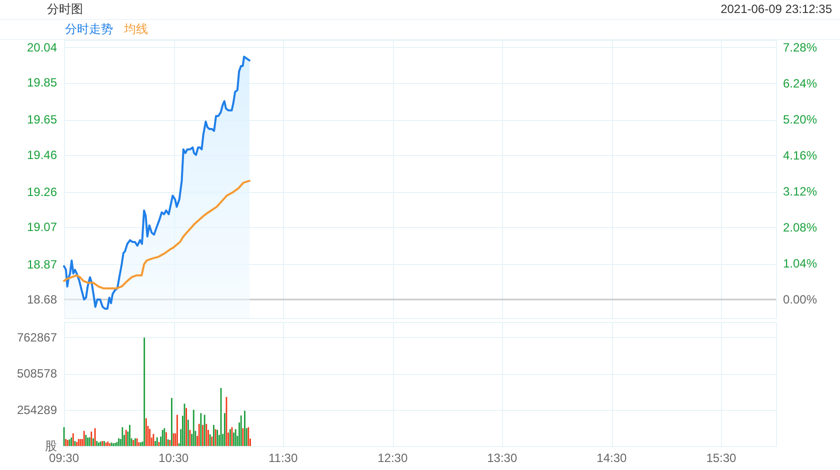 The width and height of the screenshot is (840, 470). I want to click on y2-tick-label: 2.08%, so click(800, 227).